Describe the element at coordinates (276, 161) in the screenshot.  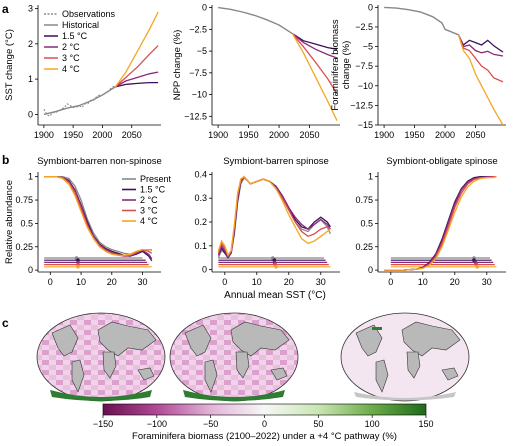
I see `chart-title: Symbiont-barren spinose` at that location.